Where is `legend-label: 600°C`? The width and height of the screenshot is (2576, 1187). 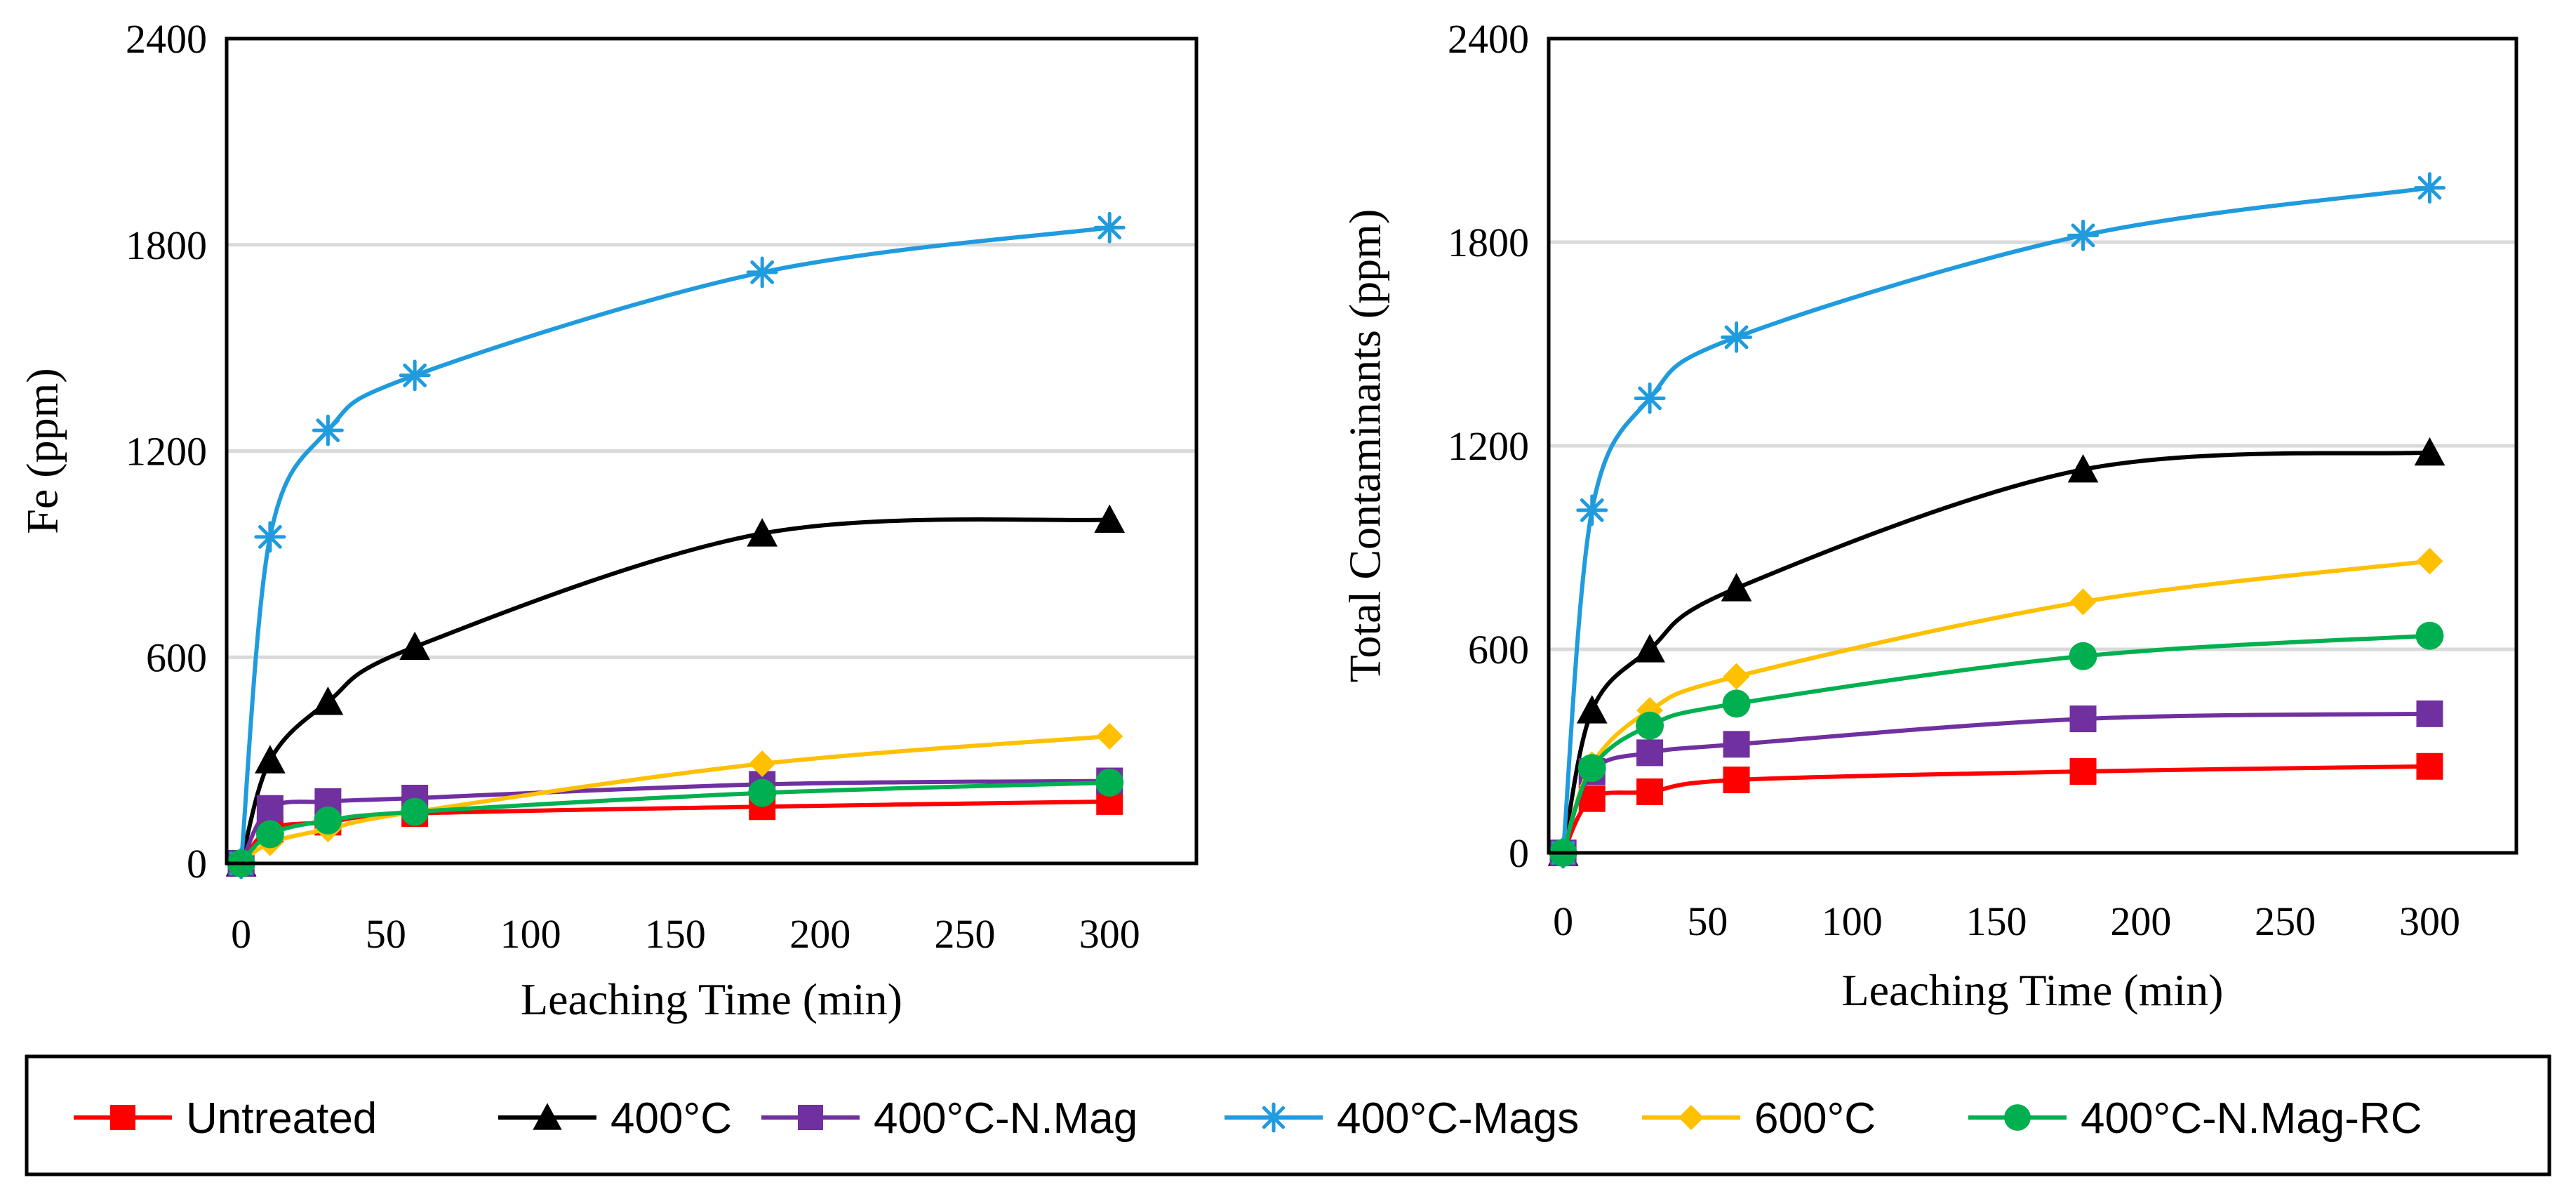
legend-label: 600°C is located at coordinates (1815, 1118).